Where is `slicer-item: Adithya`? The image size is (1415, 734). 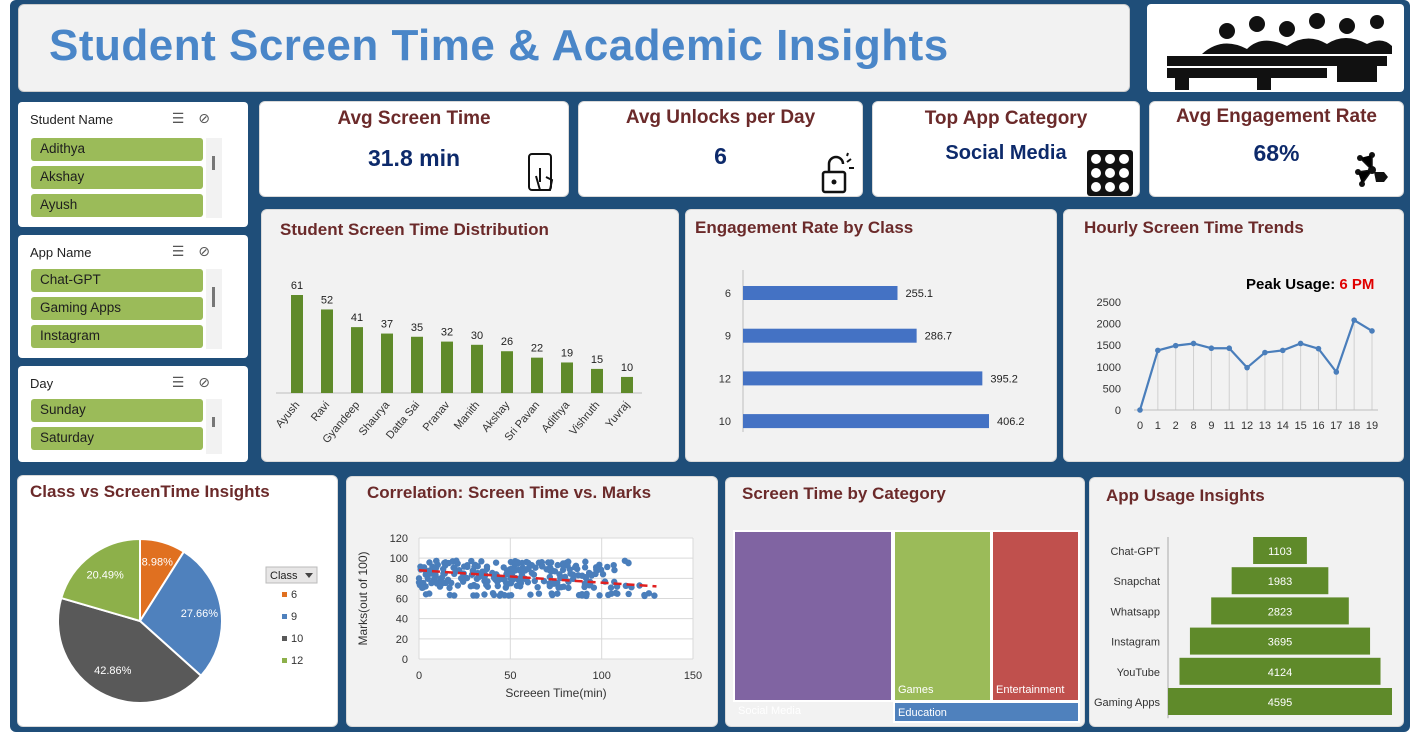
slicer-item: Adithya is located at coordinates (117, 149).